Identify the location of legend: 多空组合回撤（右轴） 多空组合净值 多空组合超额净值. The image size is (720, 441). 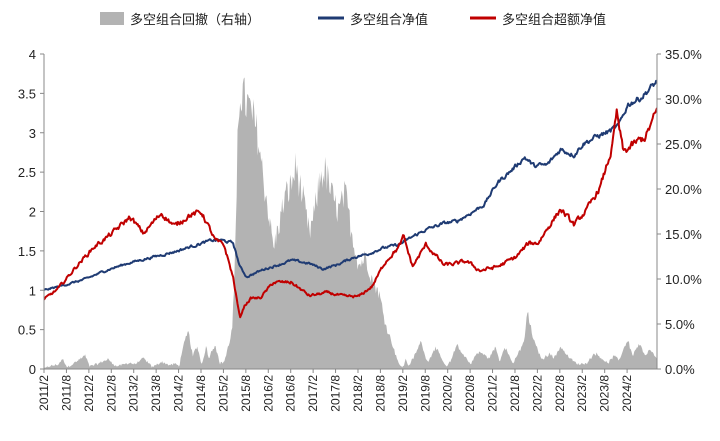
(353, 19).